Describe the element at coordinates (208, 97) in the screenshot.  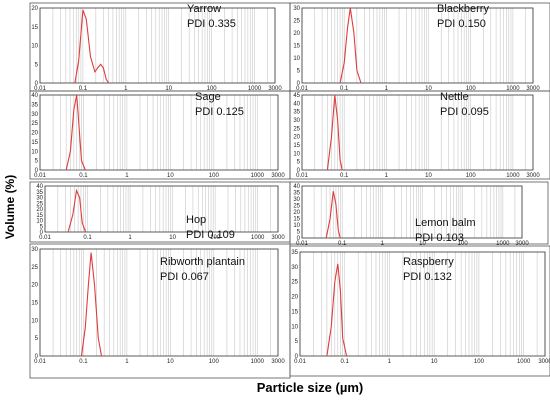
I see `sample-name: Sage` at that location.